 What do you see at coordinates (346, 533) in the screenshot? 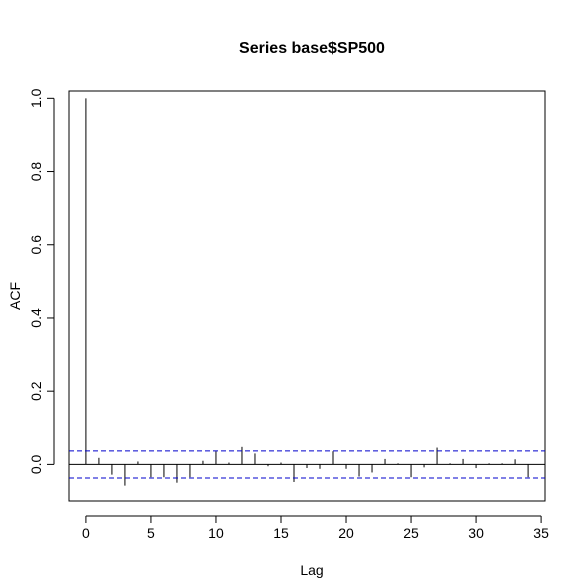
I see `x-tick-label: 20` at bounding box center [346, 533].